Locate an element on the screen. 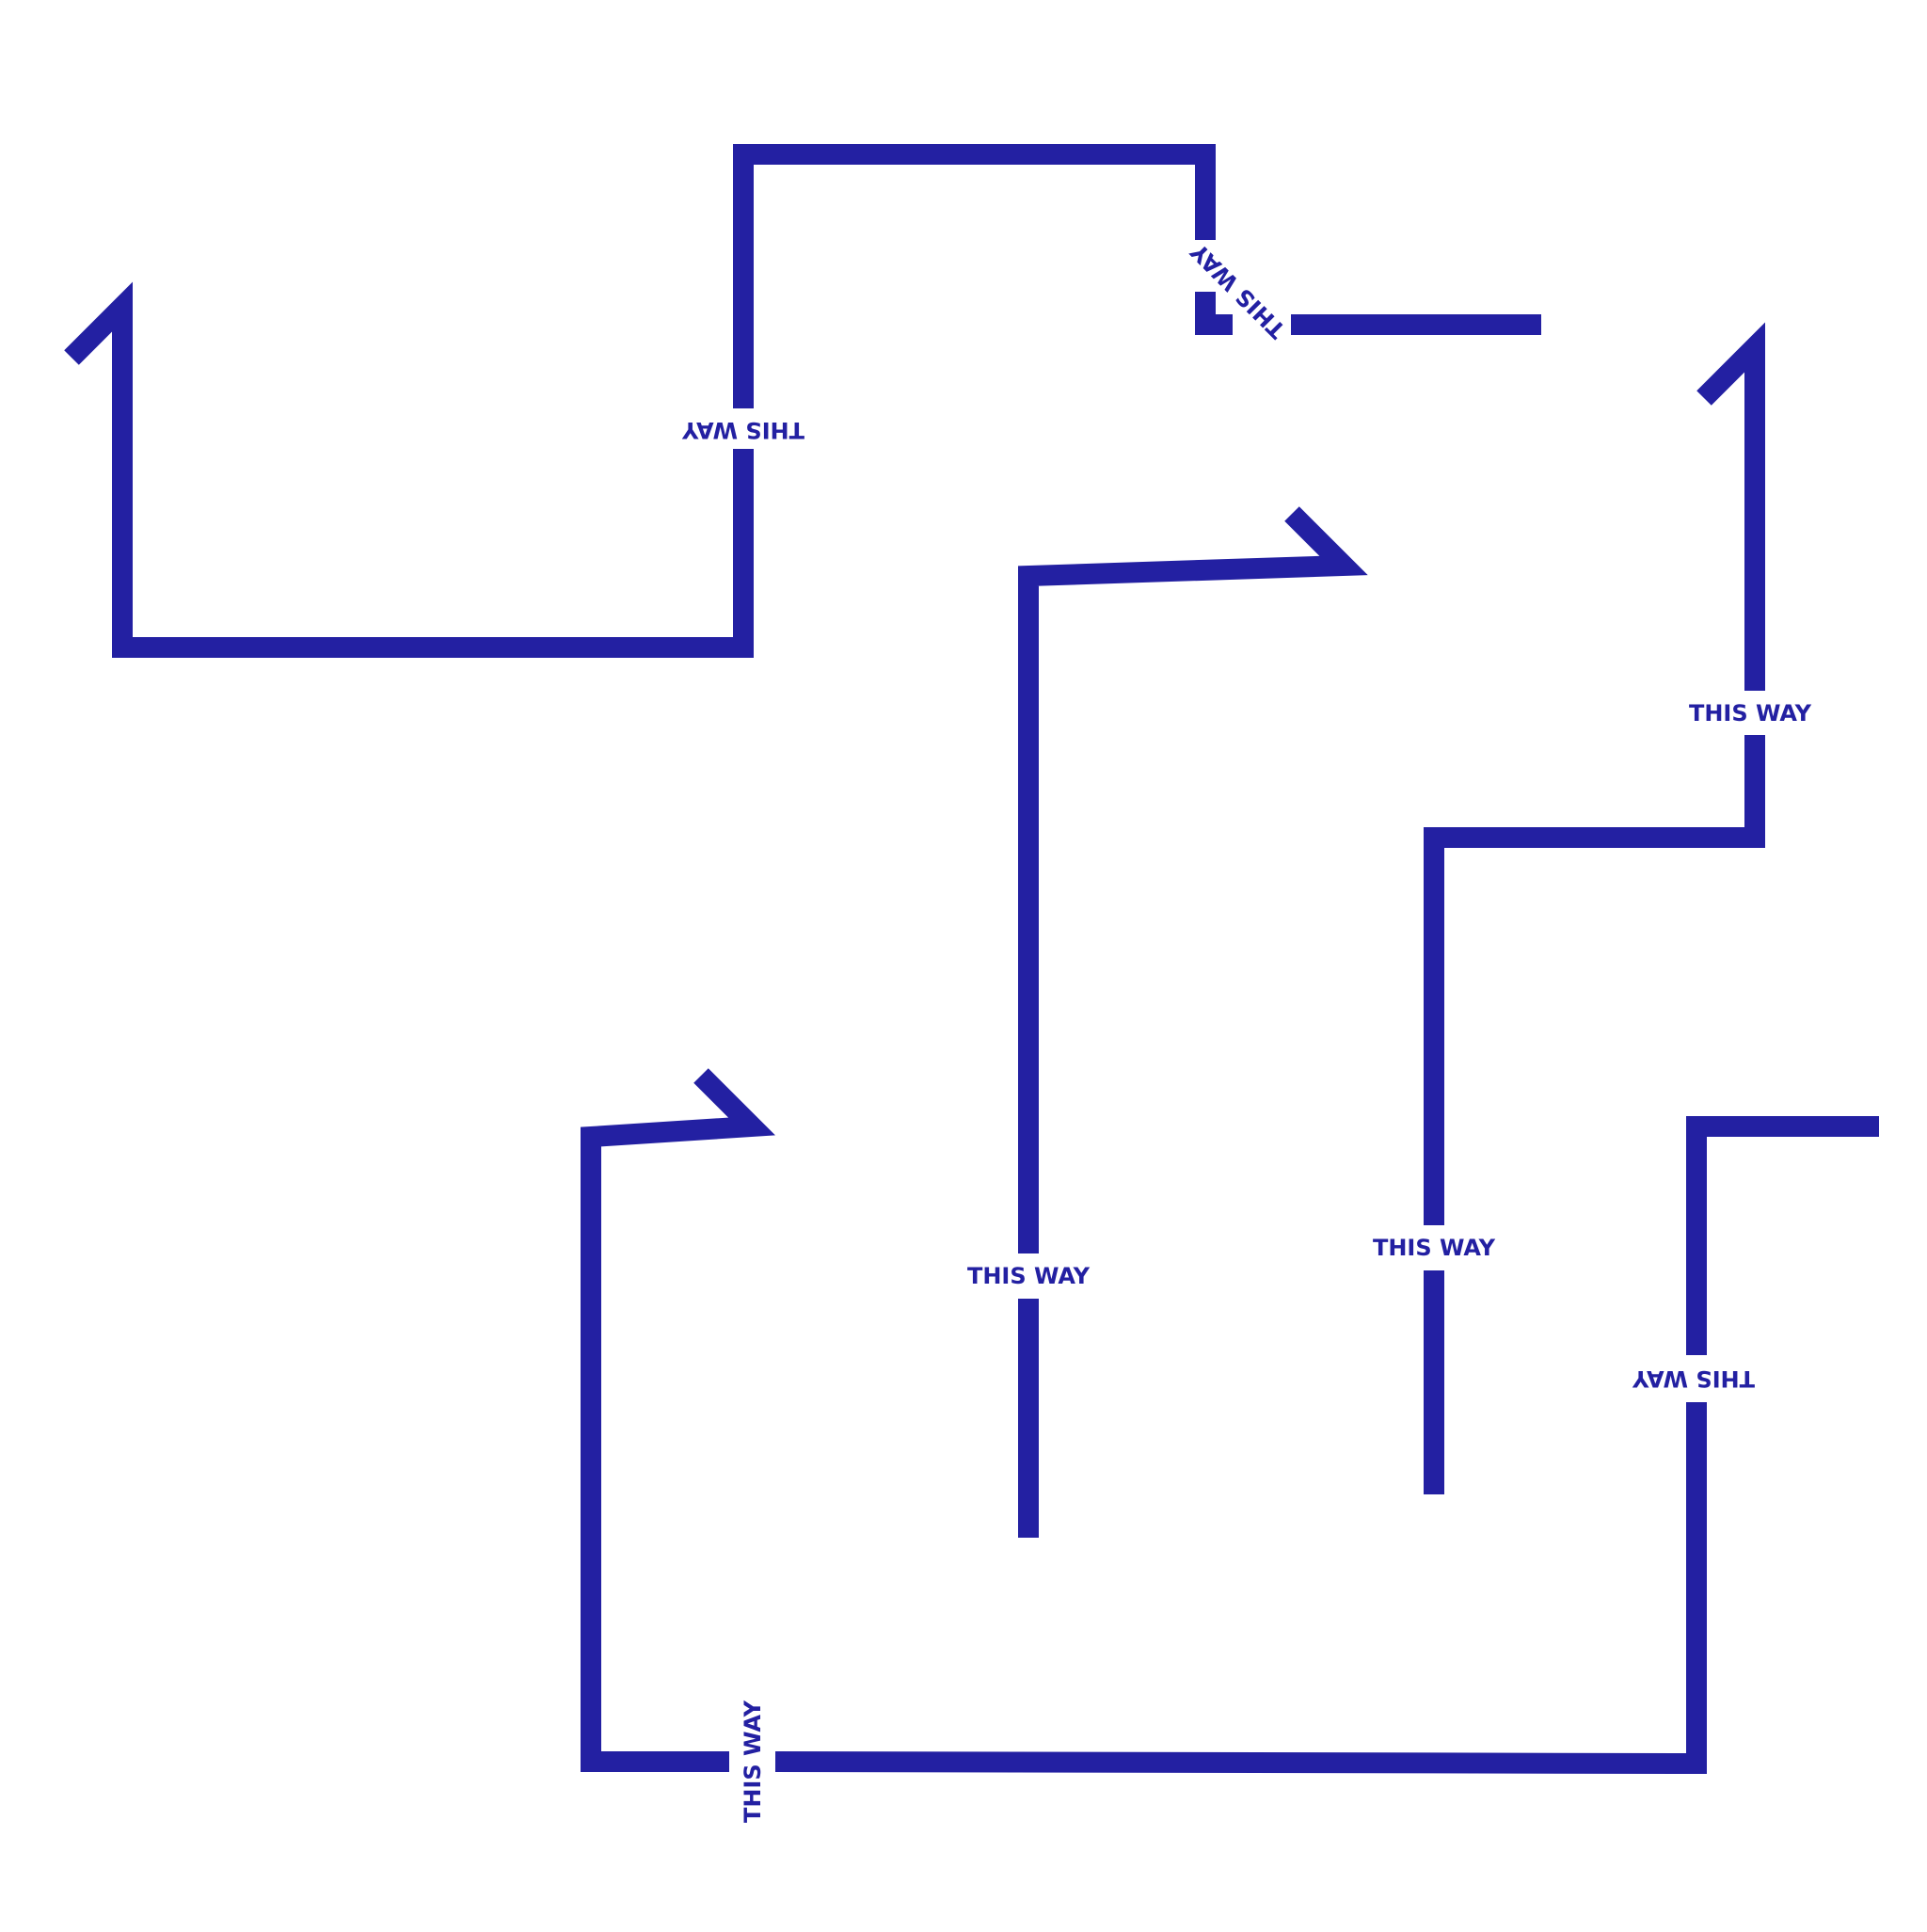  this-way-sign-1: THIS WAY is located at coordinates (742, 430).